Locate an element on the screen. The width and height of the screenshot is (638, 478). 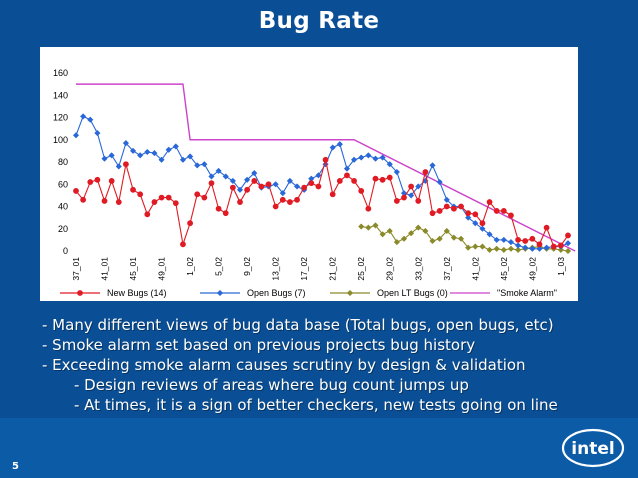
y-tick-label: 120 is located at coordinates (60, 118).